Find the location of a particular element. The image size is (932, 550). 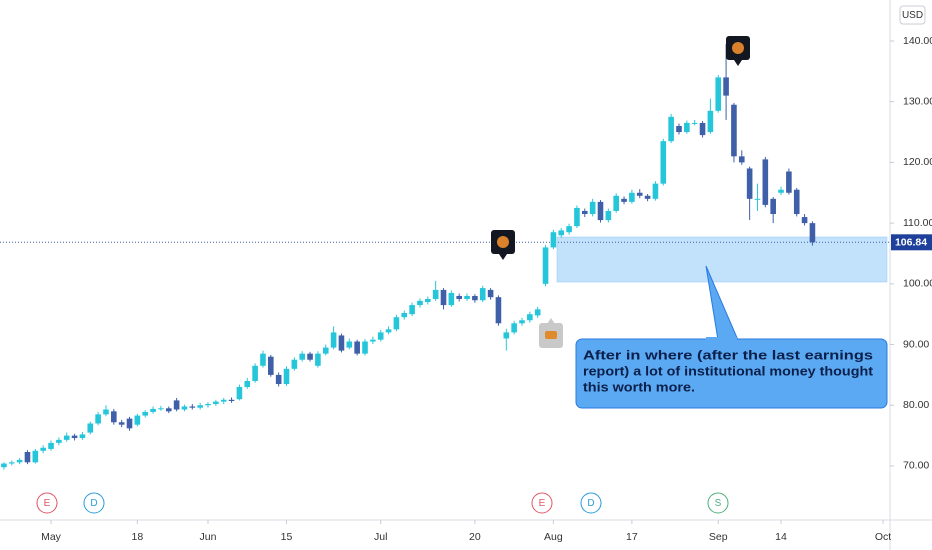

x-tick-label: Sep is located at coordinates (718, 537).